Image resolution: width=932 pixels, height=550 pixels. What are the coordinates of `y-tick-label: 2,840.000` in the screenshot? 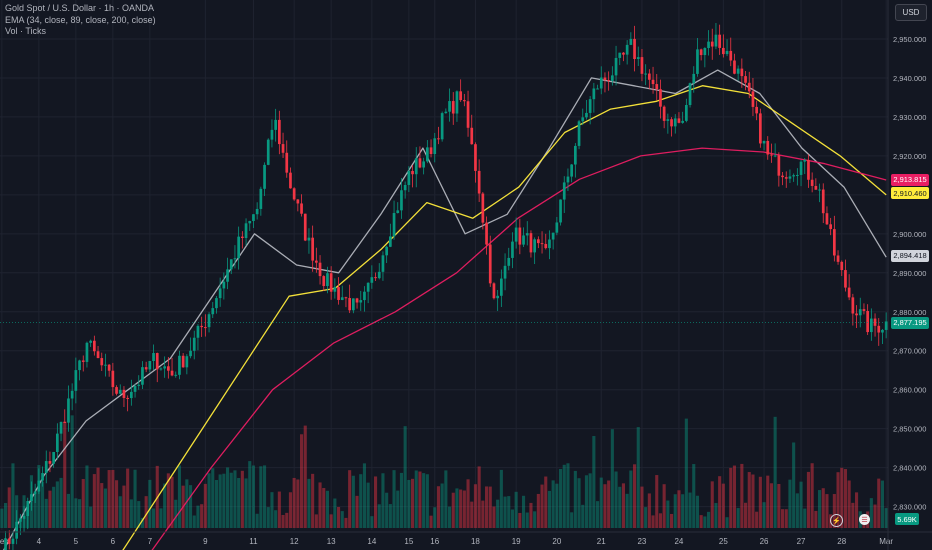 It's located at (909, 468).